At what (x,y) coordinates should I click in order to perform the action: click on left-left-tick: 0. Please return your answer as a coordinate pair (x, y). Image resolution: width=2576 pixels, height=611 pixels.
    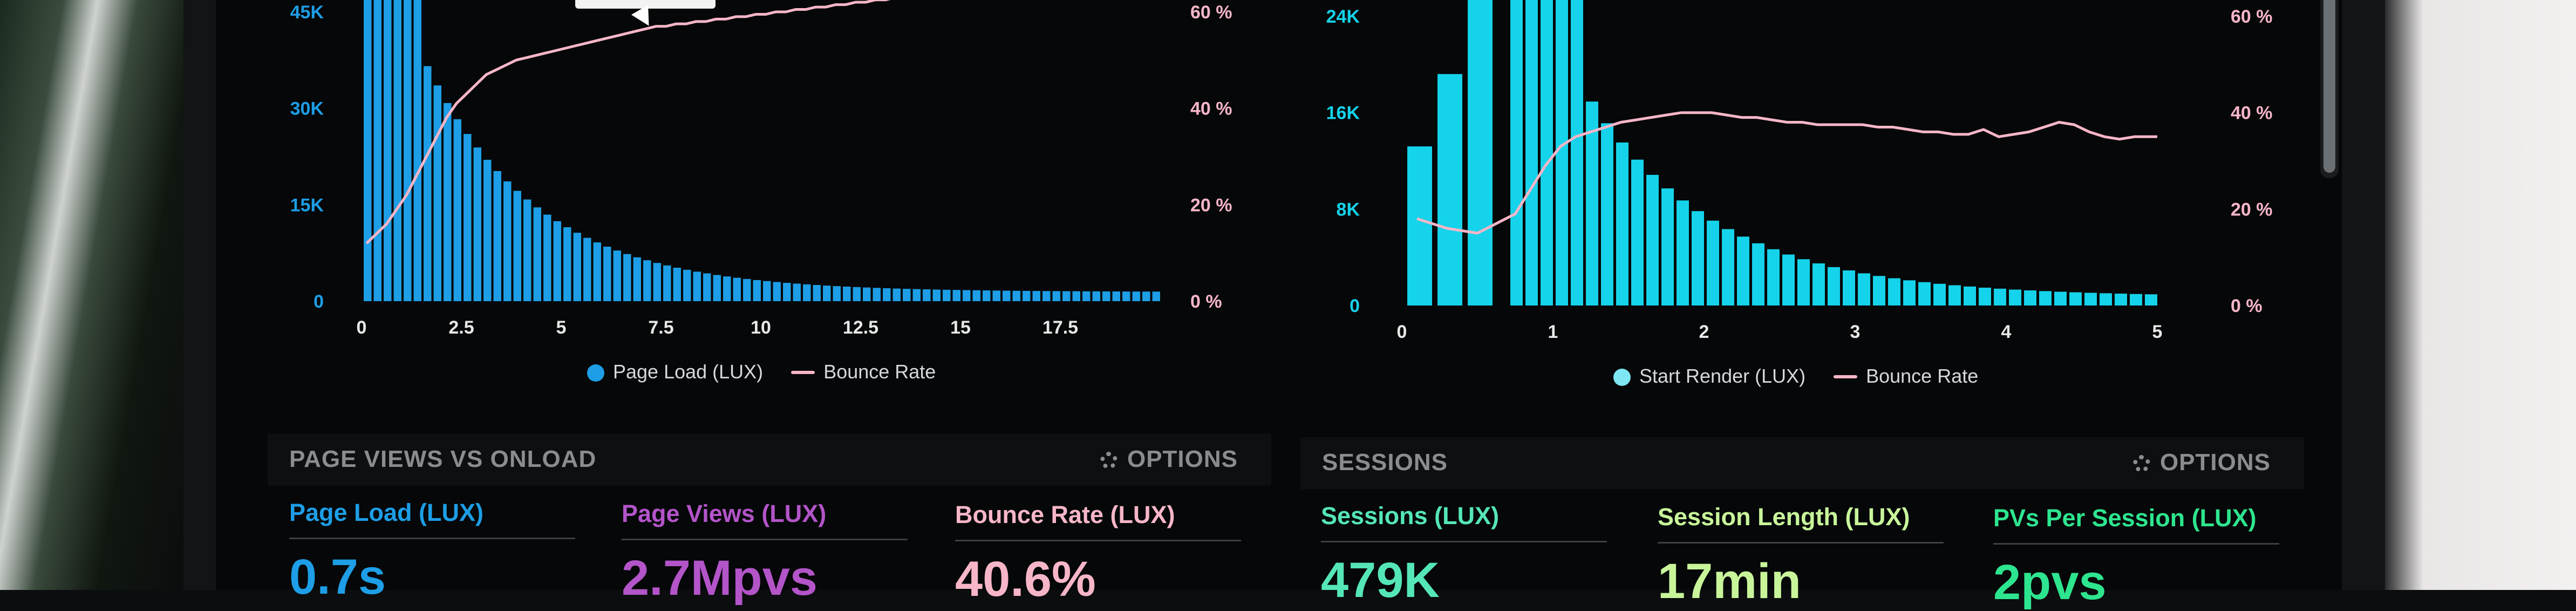
    Looking at the image, I should click on (319, 301).